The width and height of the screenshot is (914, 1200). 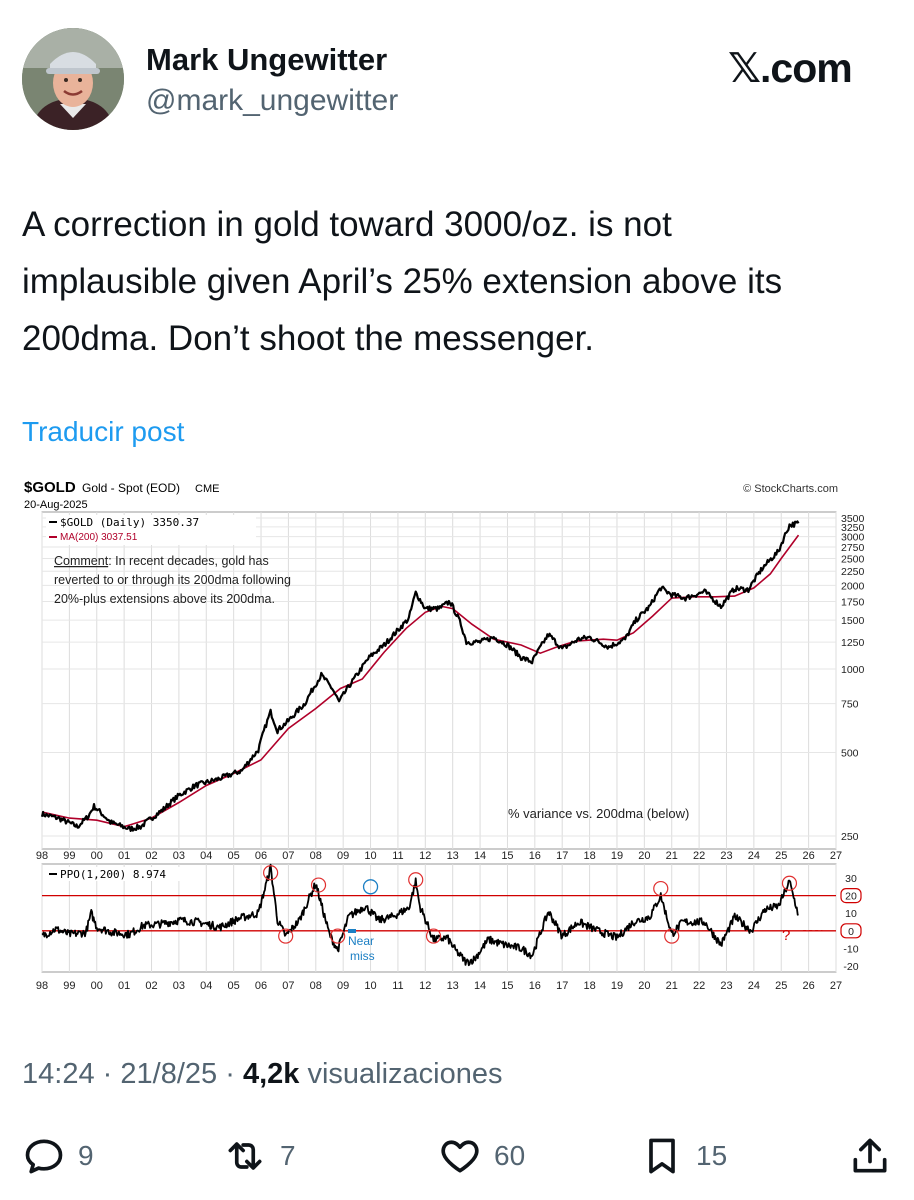 I want to click on chart-symbol: $GOLD, so click(x=50, y=487).